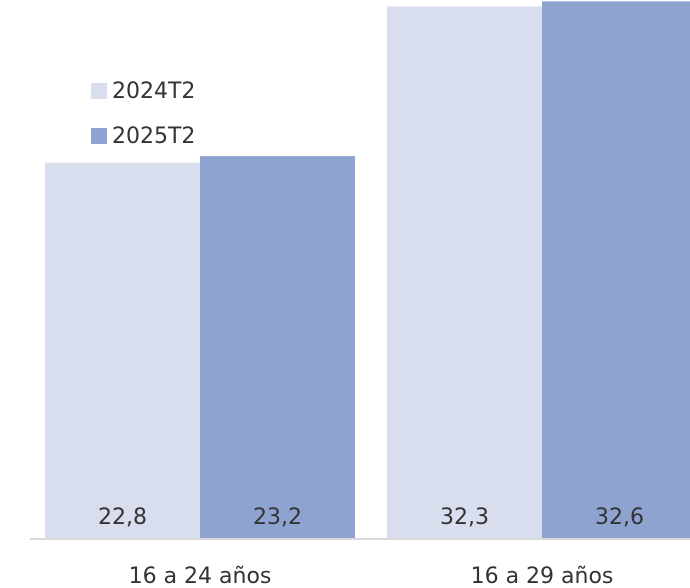 This screenshot has width=690, height=588. Describe the element at coordinates (200, 576) in the screenshot. I see `category-label: 16 a 24 años` at that location.